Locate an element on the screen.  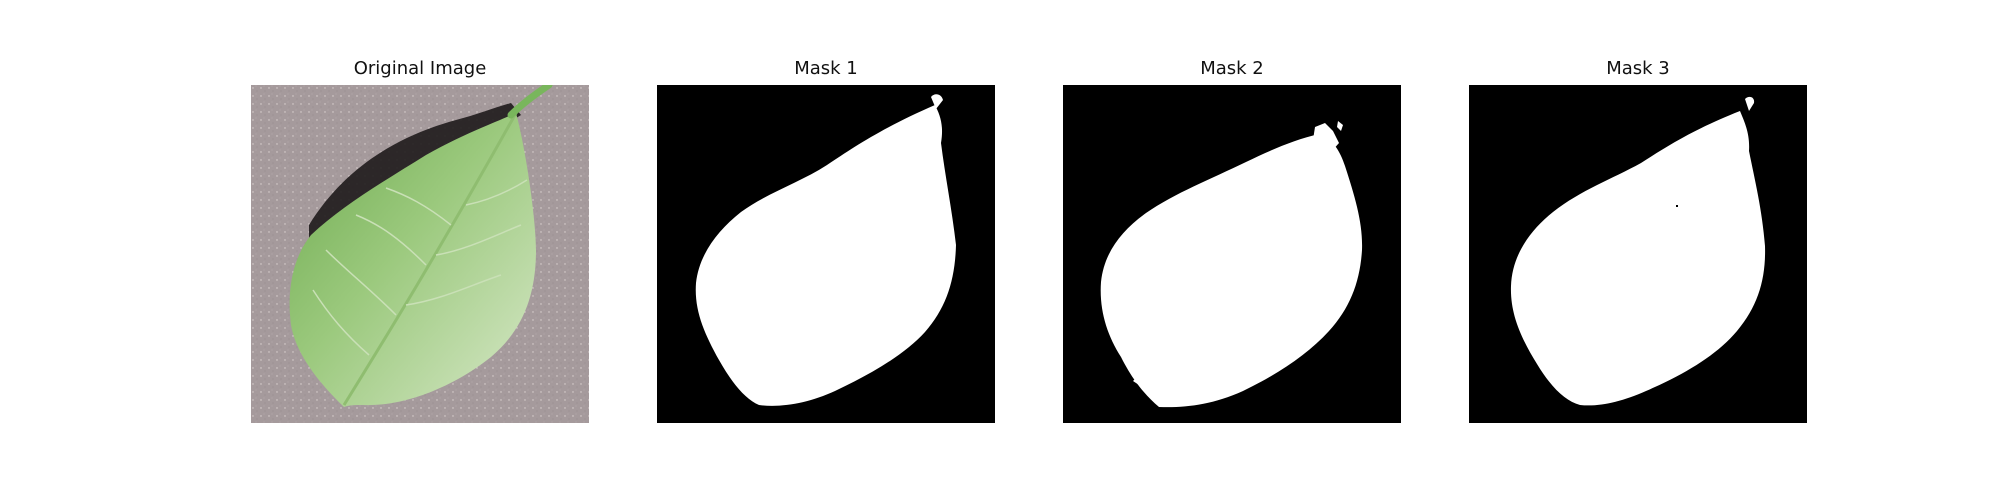
panel-mask-2: Mask 2 is located at coordinates (1232, 240).